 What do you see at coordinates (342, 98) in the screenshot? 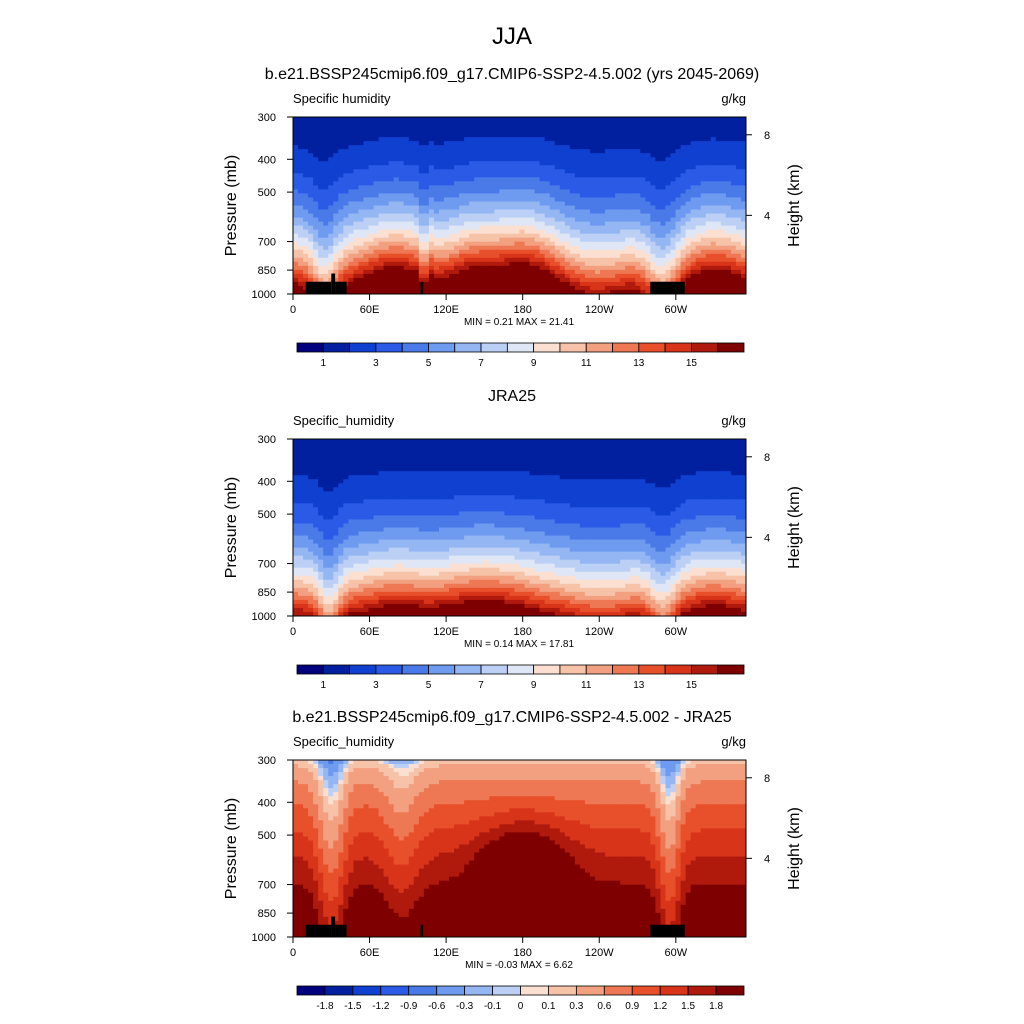
I see `variable-label: Specific humidity` at bounding box center [342, 98].